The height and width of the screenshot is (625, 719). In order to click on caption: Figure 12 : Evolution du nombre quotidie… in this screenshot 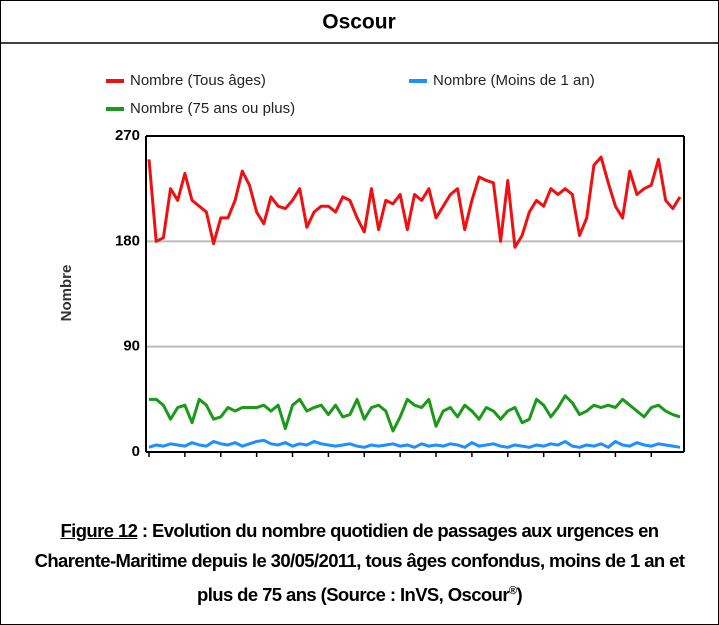, I will do `click(359, 563)`.